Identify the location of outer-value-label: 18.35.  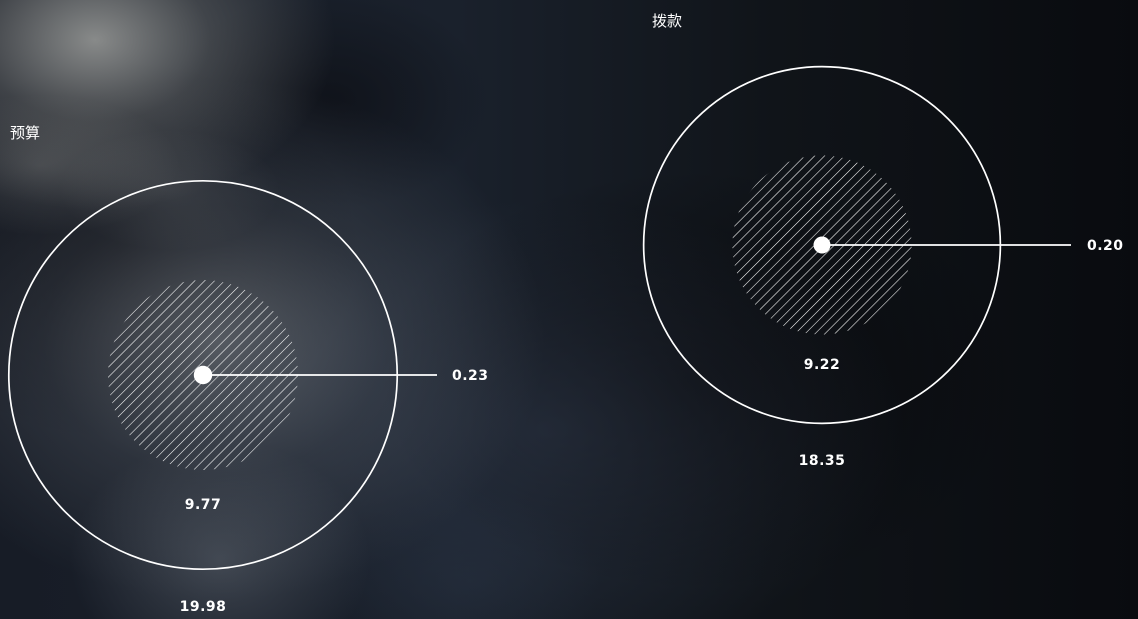
(822, 461).